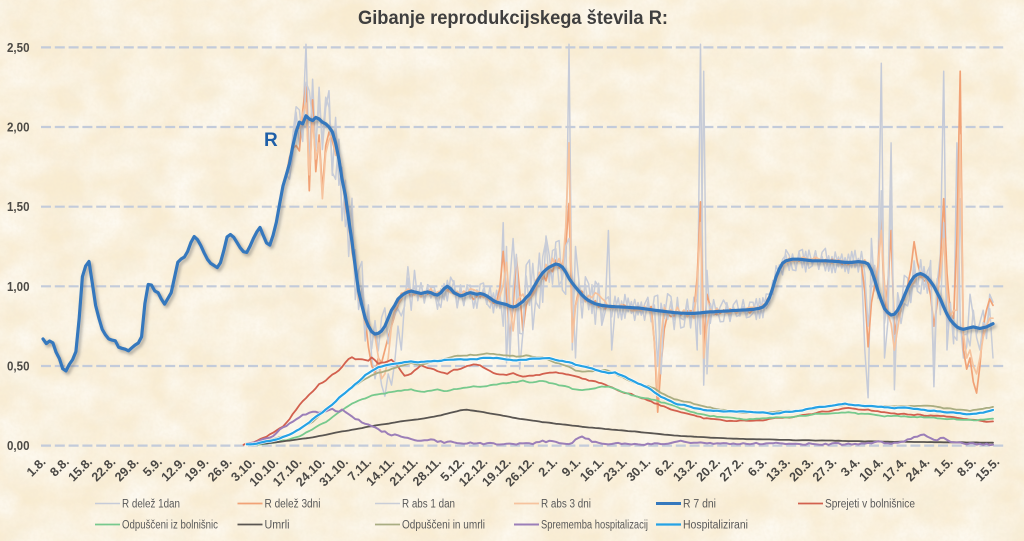  Describe the element at coordinates (18, 206) in the screenshot. I see `svg-text: 1,50` at that location.